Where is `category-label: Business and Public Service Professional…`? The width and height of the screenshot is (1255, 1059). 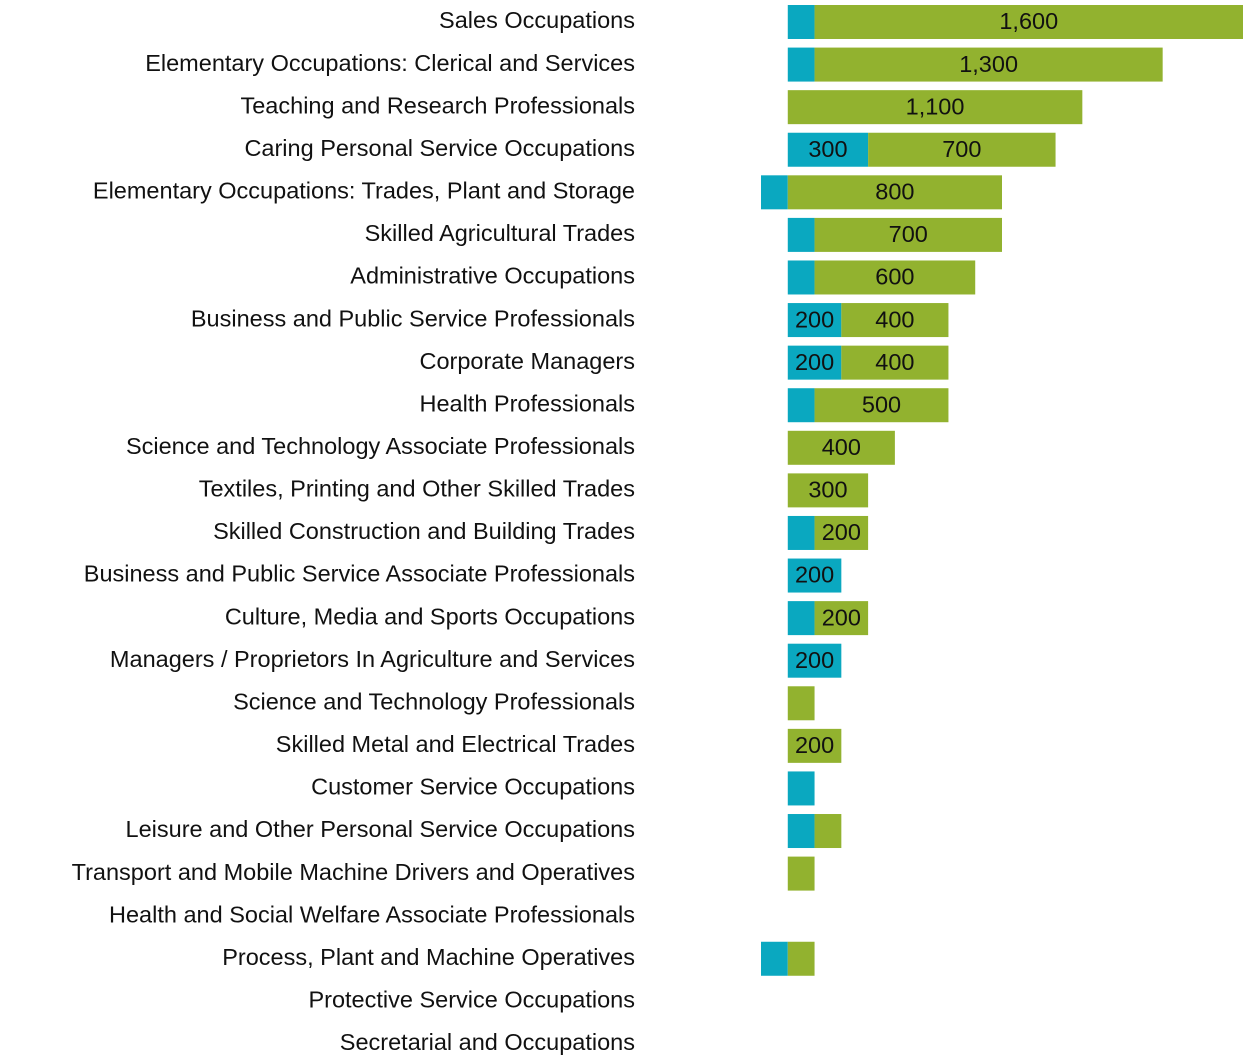
category-label: Business and Public Service Professional… is located at coordinates (413, 318).